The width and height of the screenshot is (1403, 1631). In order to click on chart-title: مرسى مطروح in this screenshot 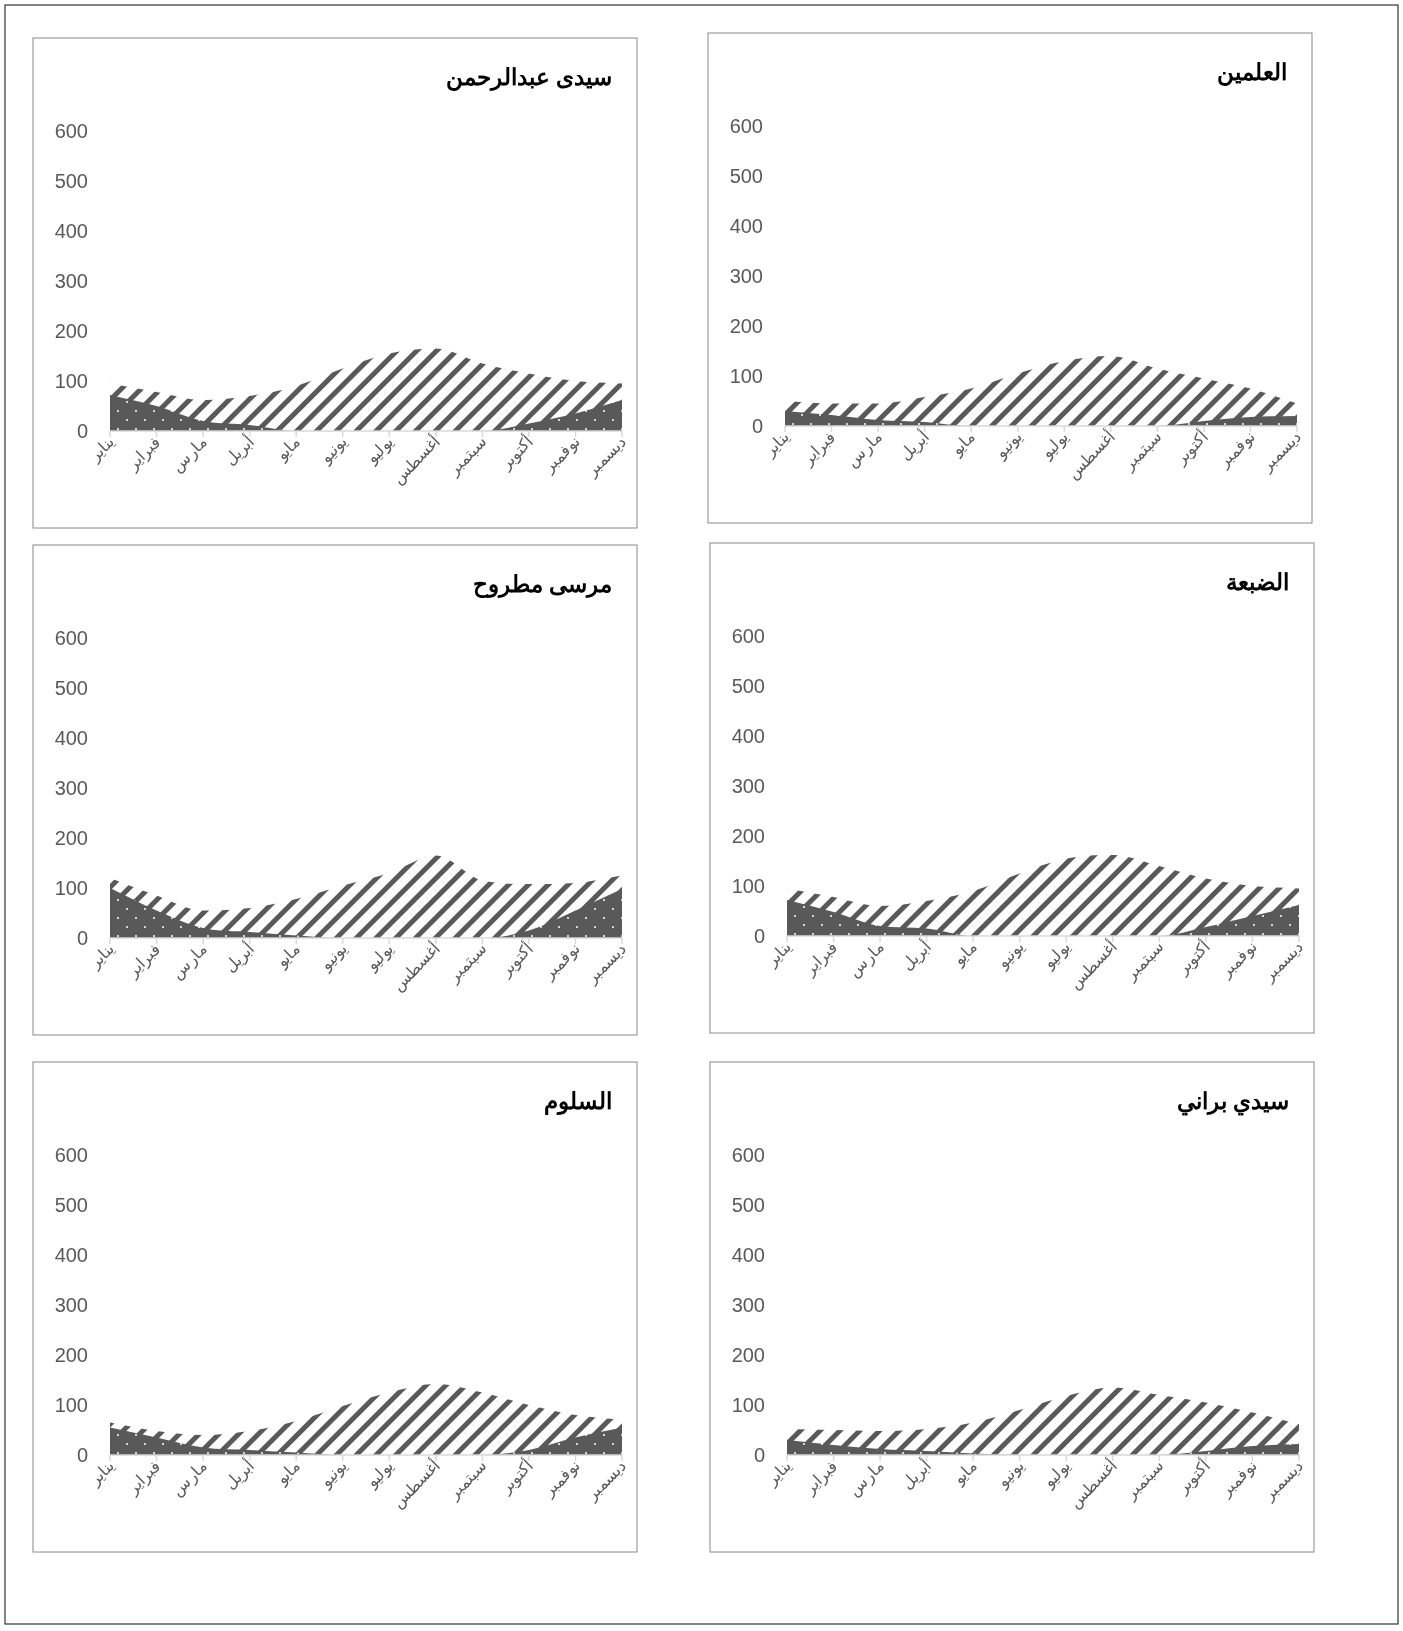, I will do `click(542, 585)`.